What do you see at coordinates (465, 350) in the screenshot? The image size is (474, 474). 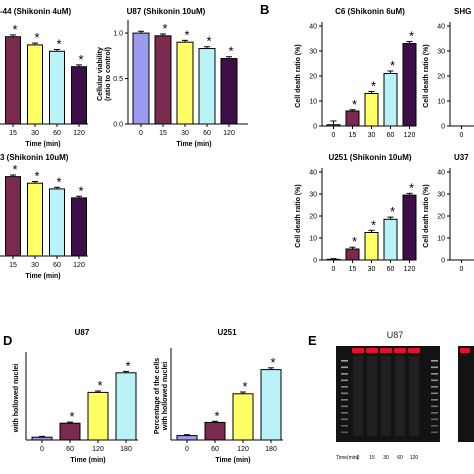 I see `well-band` at bounding box center [465, 350].